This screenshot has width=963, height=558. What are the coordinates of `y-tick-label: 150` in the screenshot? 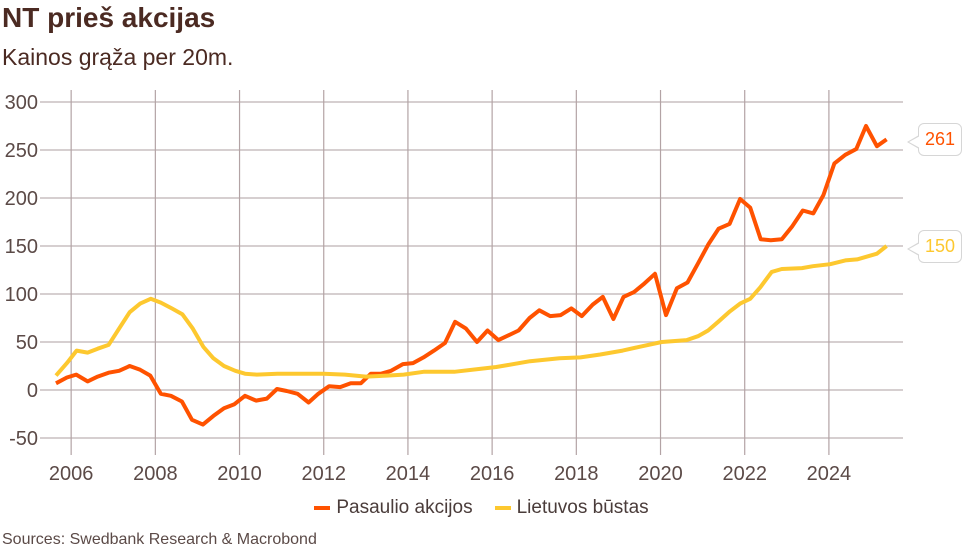 It's located at (21, 247).